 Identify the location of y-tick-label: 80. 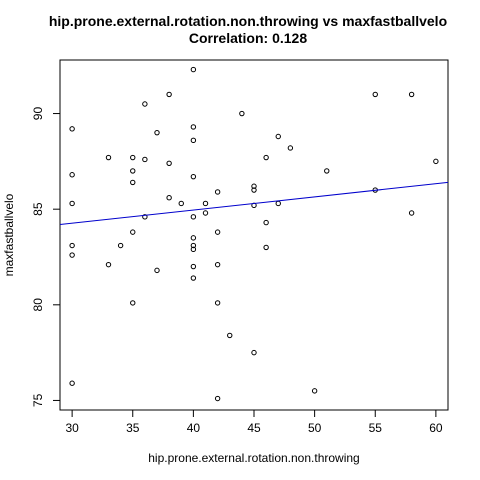
(38, 305).